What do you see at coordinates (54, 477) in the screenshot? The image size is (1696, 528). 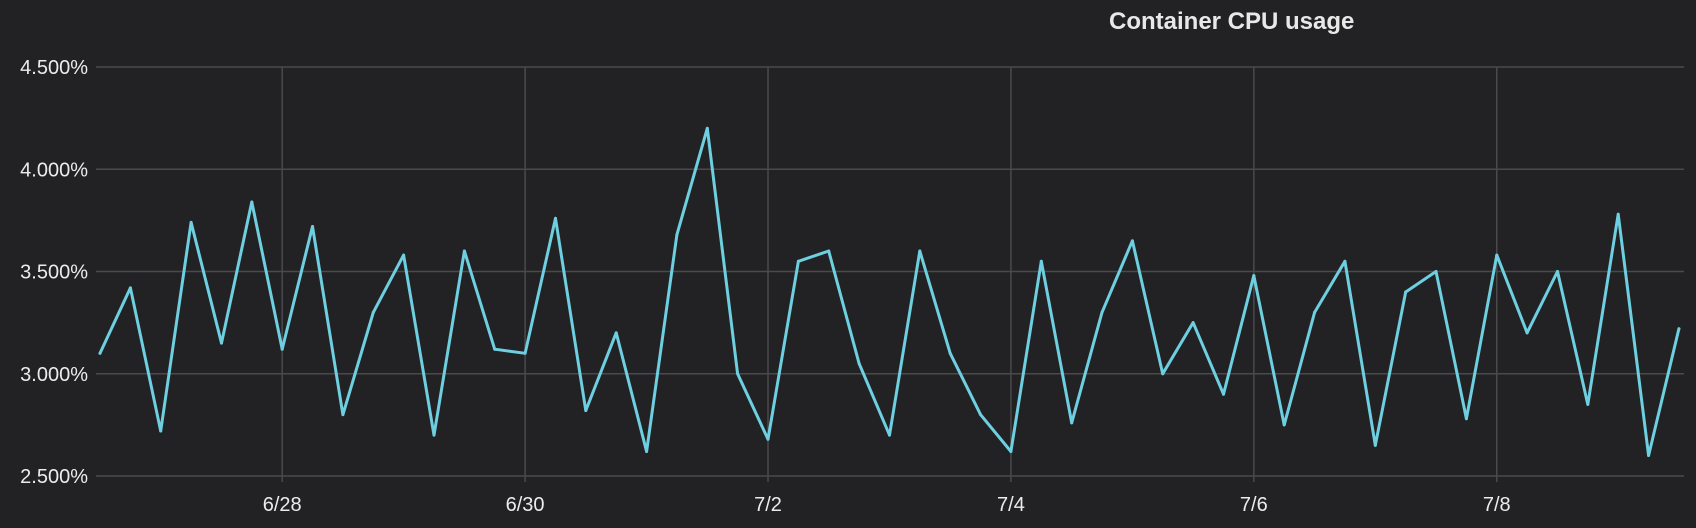 I see `y-tick-label: 2.500%` at bounding box center [54, 477].